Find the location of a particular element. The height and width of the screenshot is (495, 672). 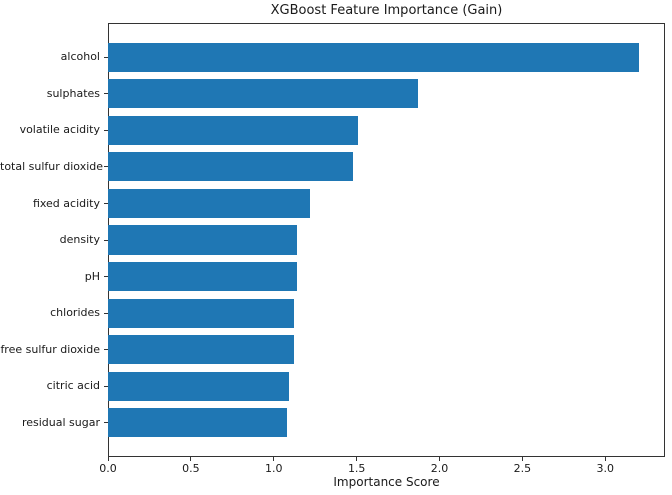

y-tick-label-fixed-acidity: fixed acidity is located at coordinates (66, 203).